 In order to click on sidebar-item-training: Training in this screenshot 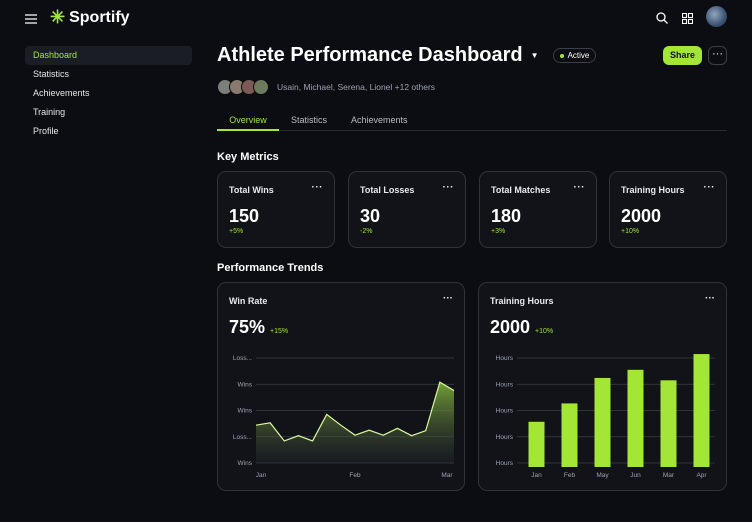, I will do `click(49, 112)`.